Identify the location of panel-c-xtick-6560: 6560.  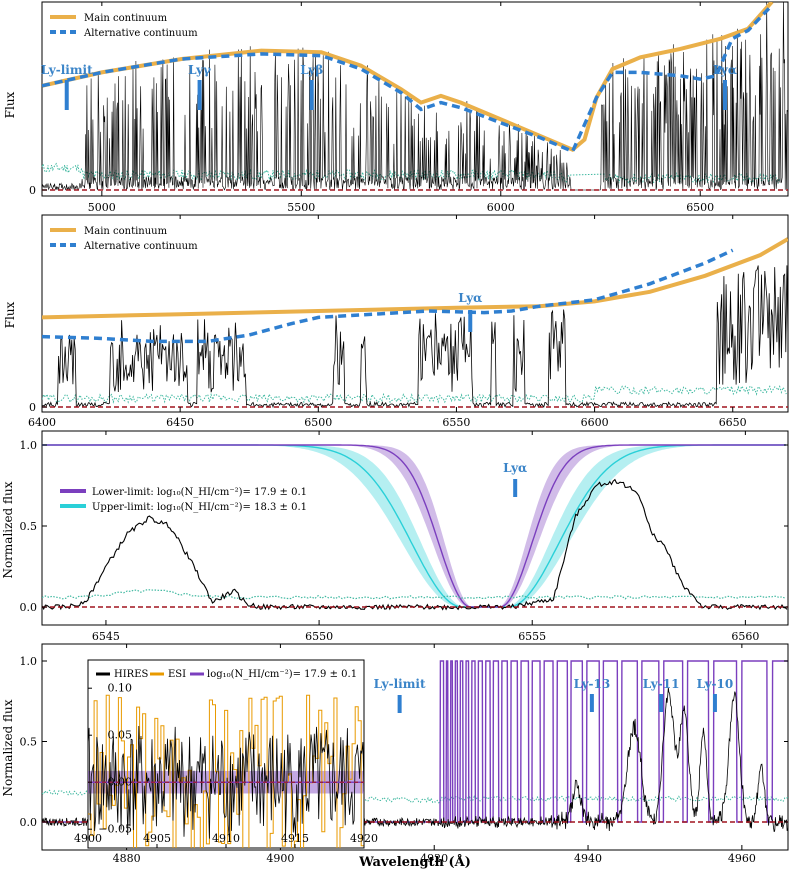
(745, 636).